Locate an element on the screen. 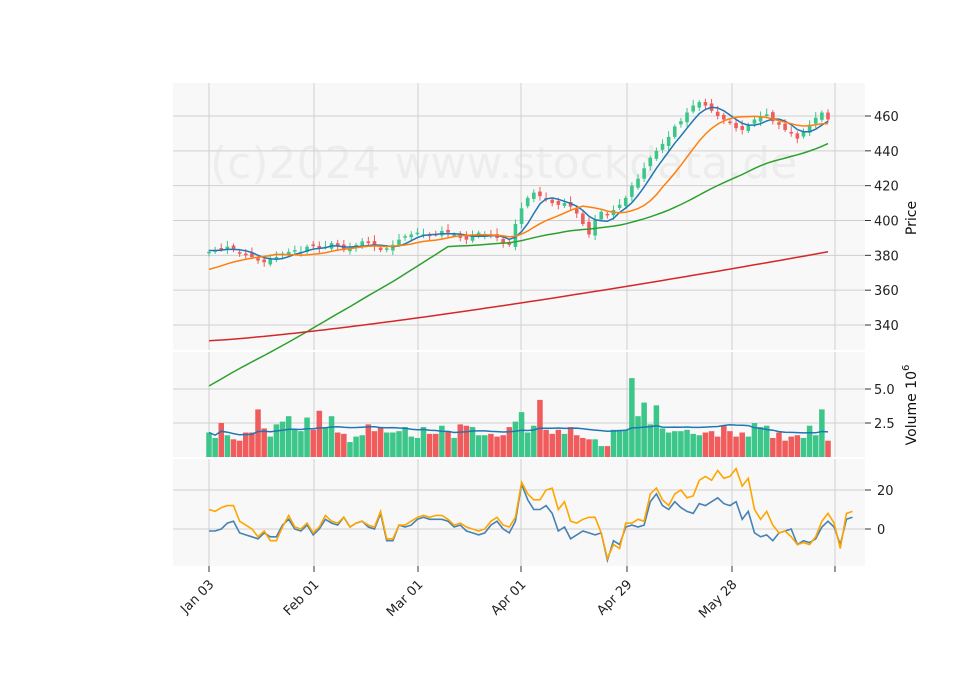 Image resolution: width=960 pixels, height=690 pixels. volume-bars is located at coordinates (518, 417).